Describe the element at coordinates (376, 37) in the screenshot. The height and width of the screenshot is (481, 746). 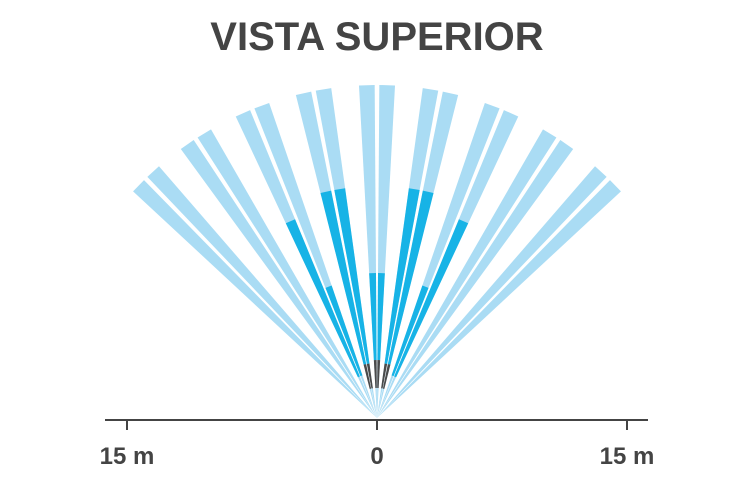
I see `title: VISTA SUPERIOR` at that location.